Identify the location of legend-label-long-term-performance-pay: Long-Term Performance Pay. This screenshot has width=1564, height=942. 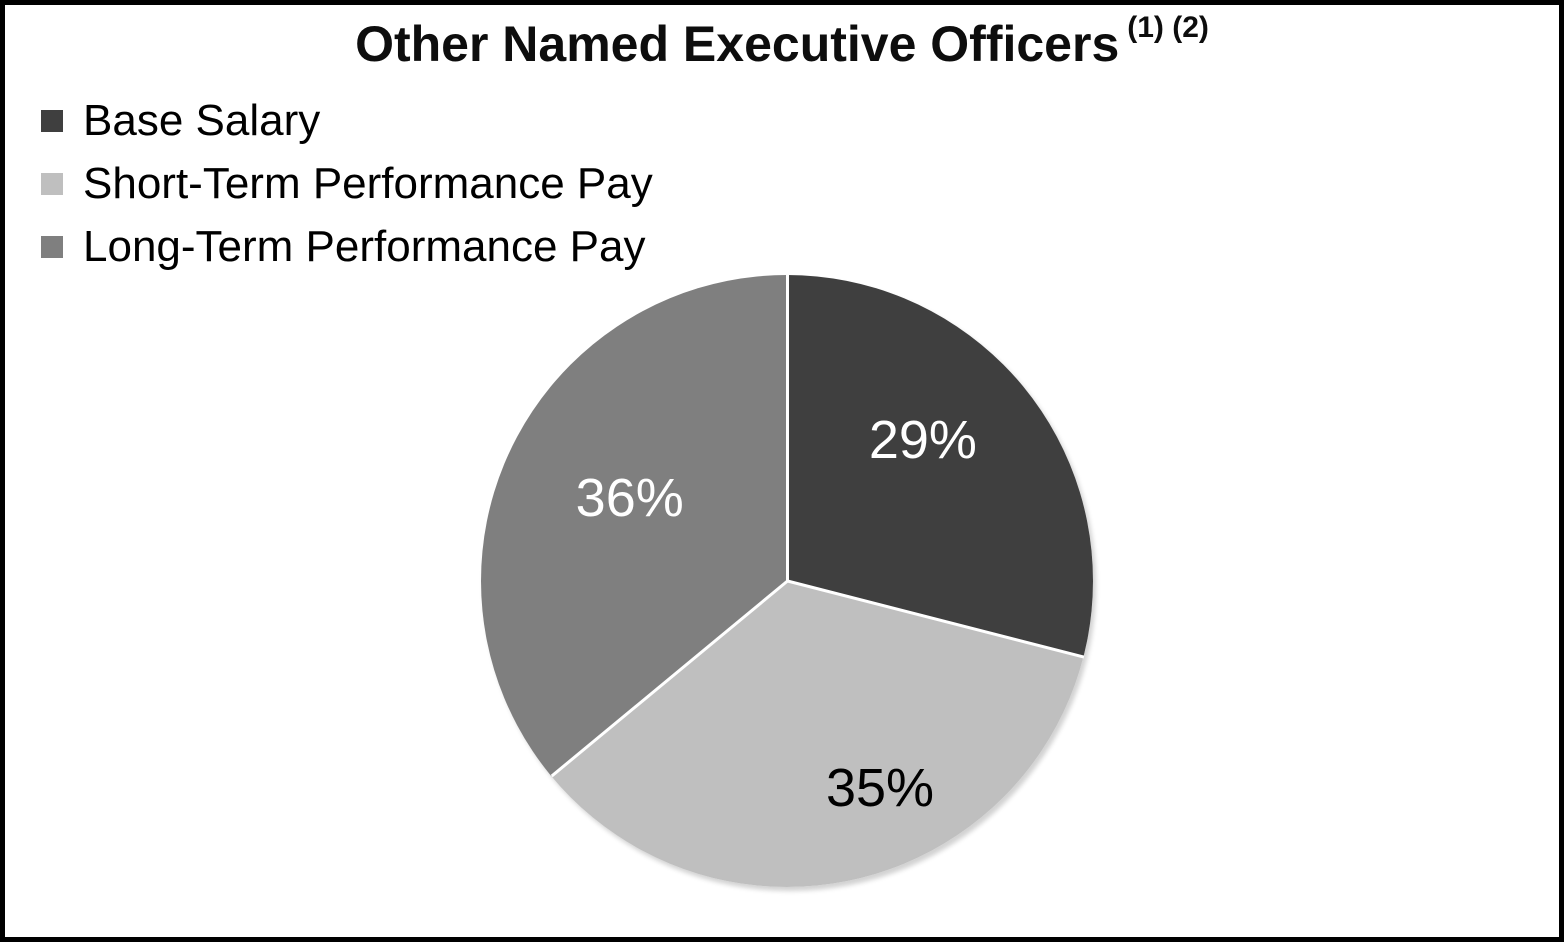
(364, 246).